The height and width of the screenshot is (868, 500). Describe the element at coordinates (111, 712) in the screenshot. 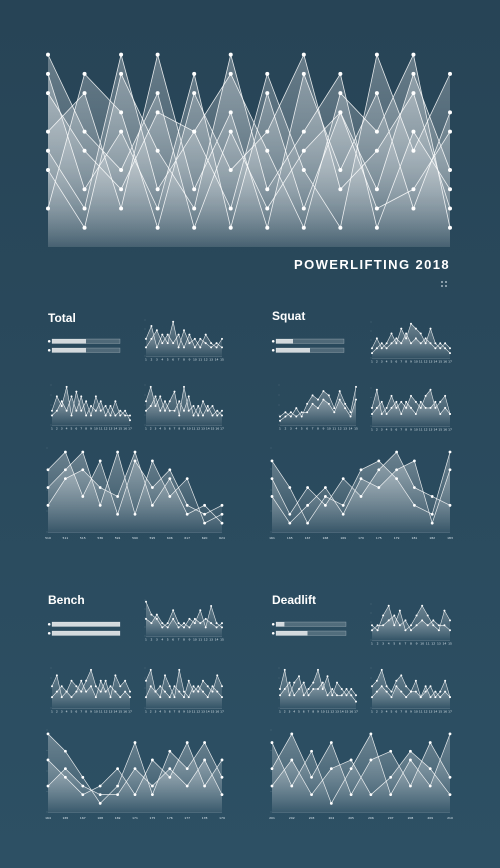

I see `bench-small-b-tick-label: 13` at that location.